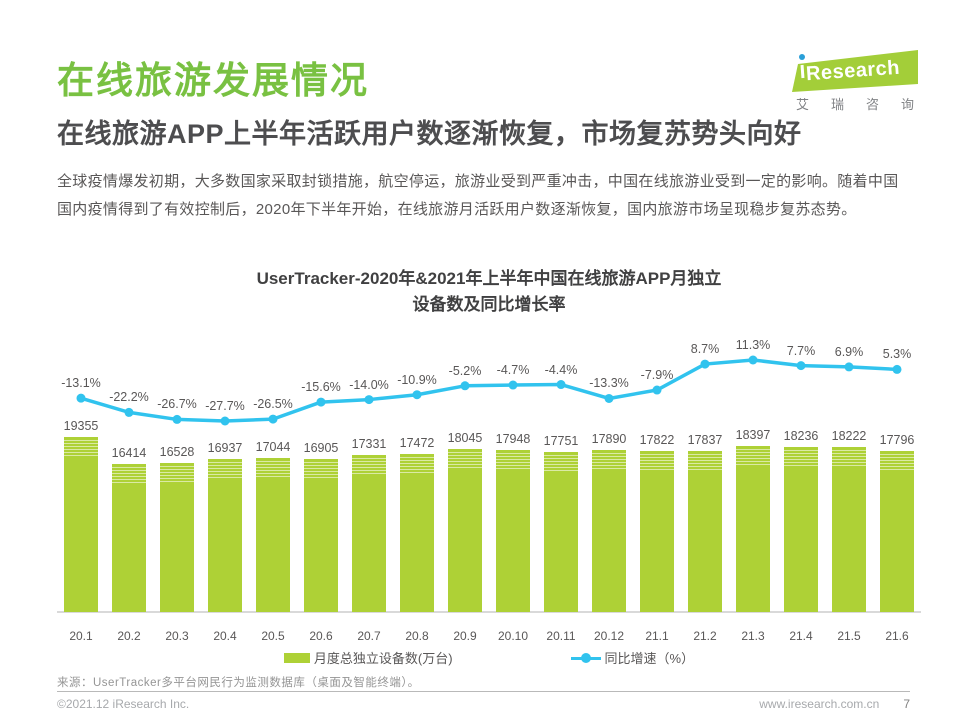  I want to click on x-axis-label: 20.11, so click(561, 636).